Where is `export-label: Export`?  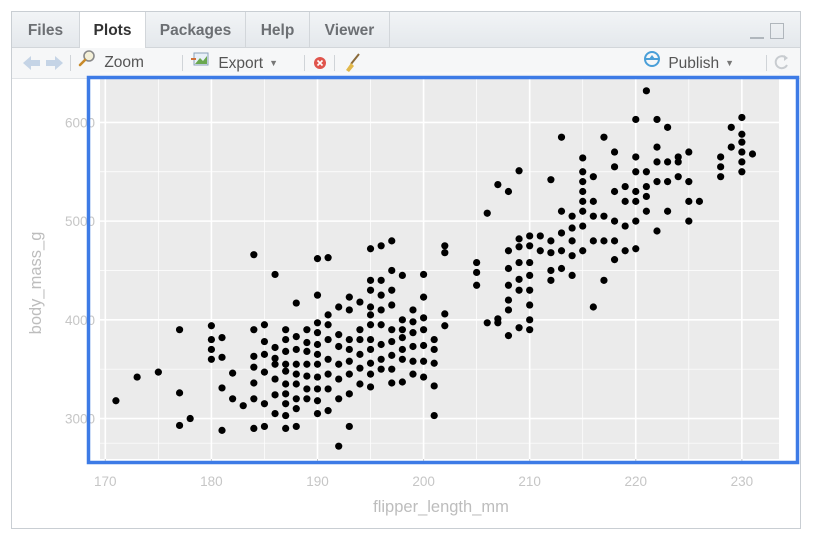
export-label: Export is located at coordinates (241, 63).